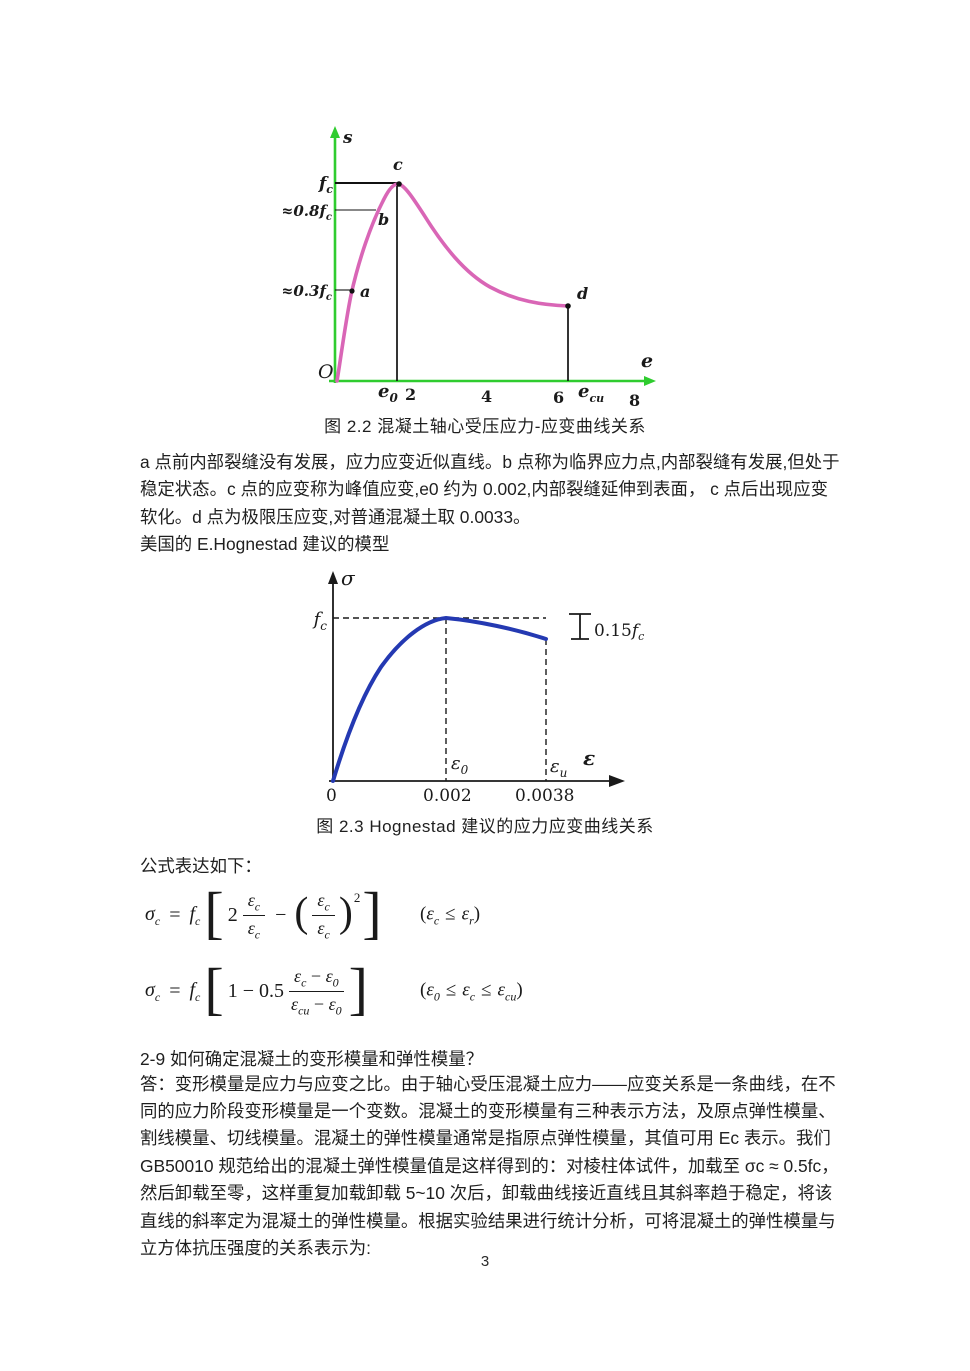 The width and height of the screenshot is (970, 1371). I want to click on figure-2-3-chart: σ ε fc ε0 εu 0 0.002 0.0038 0.15fc, so click(478, 687).